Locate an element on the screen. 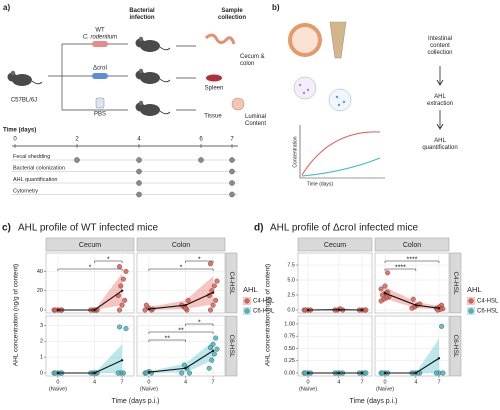 The height and width of the screenshot is (410, 500). spleen-icon is located at coordinates (214, 78).